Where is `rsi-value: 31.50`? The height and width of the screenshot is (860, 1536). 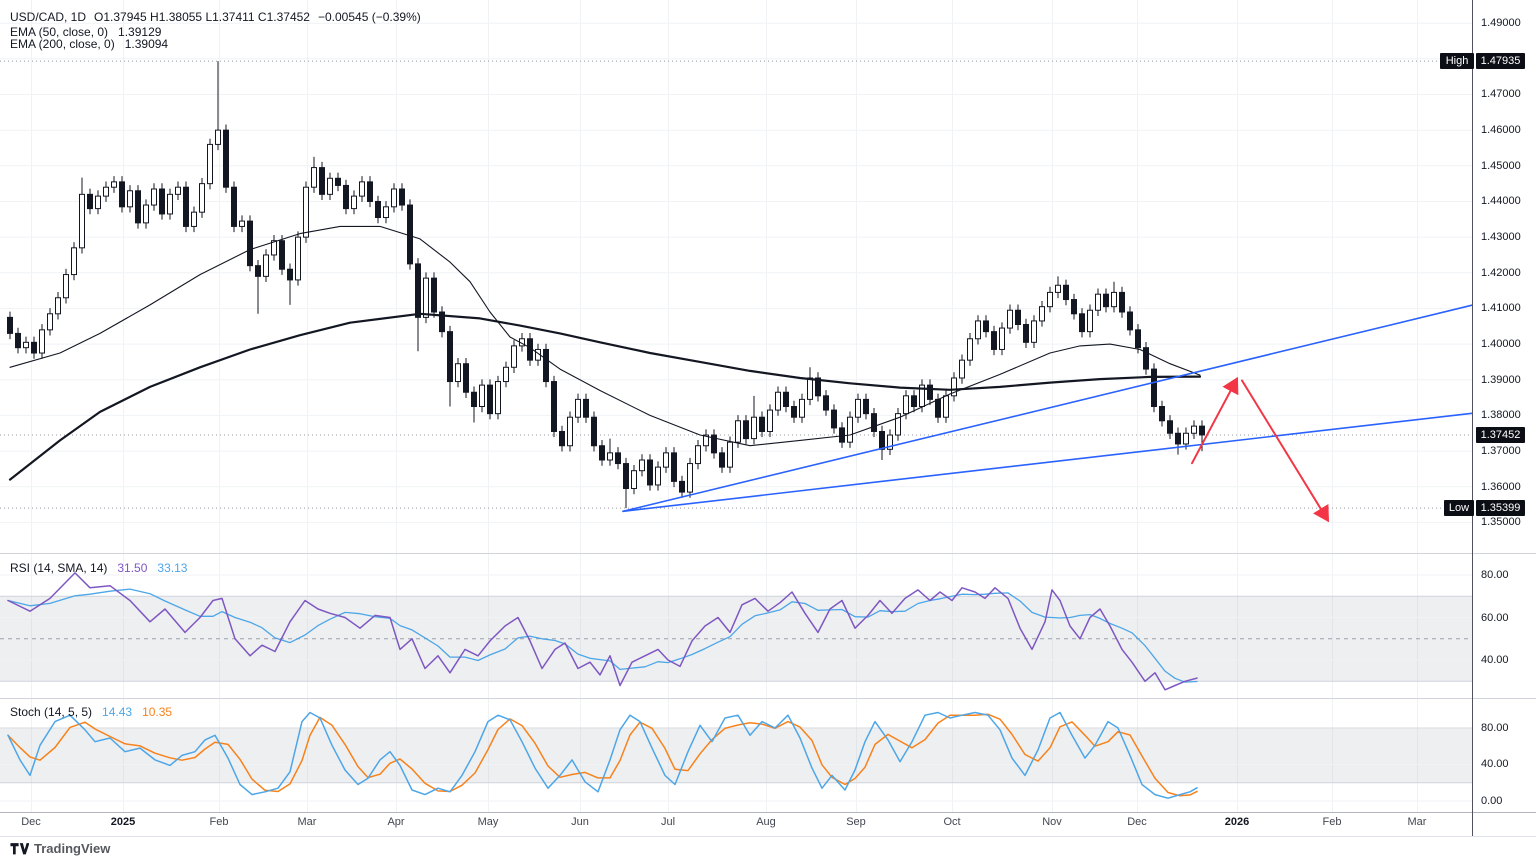 rsi-value: 31.50 is located at coordinates (132, 568).